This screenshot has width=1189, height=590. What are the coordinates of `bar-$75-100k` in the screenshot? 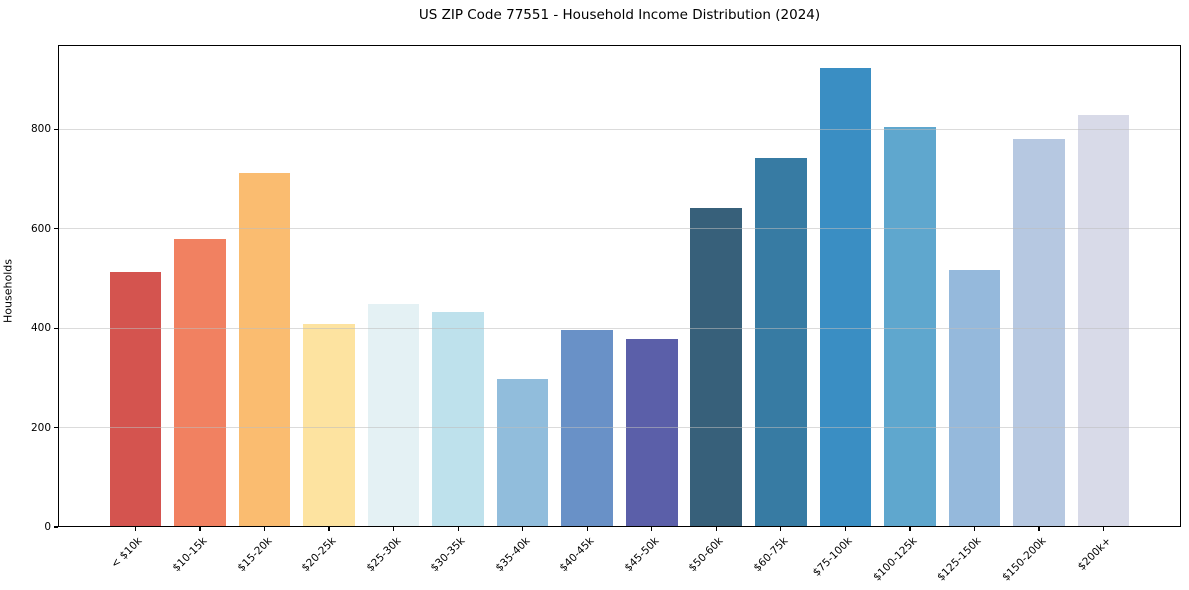 It's located at (845, 297).